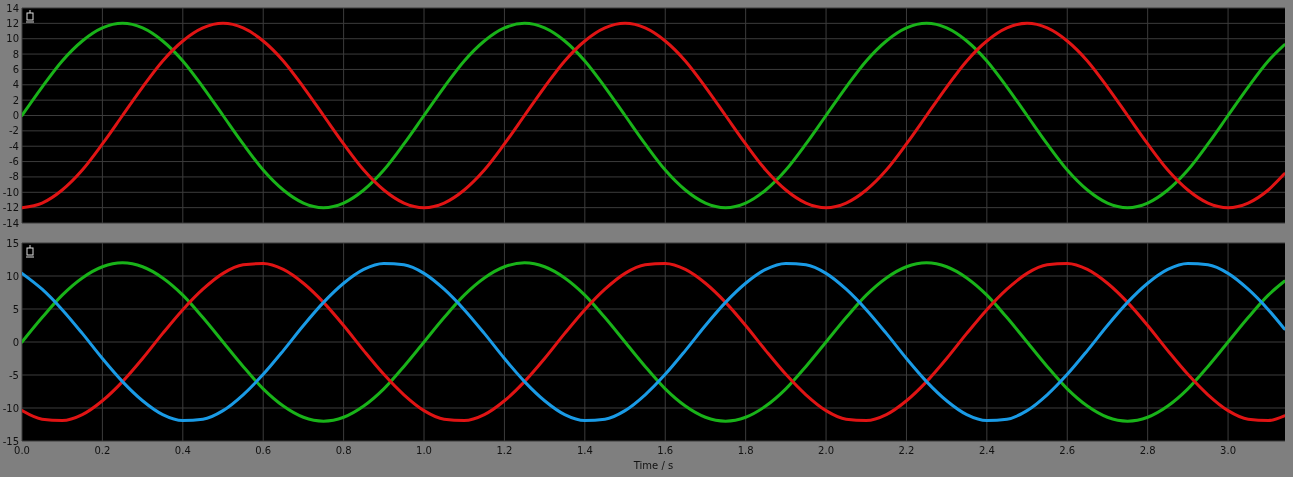 This screenshot has height=477, width=1293. Describe the element at coordinates (14, 162) in the screenshot. I see `y-tick-label: -6` at that location.